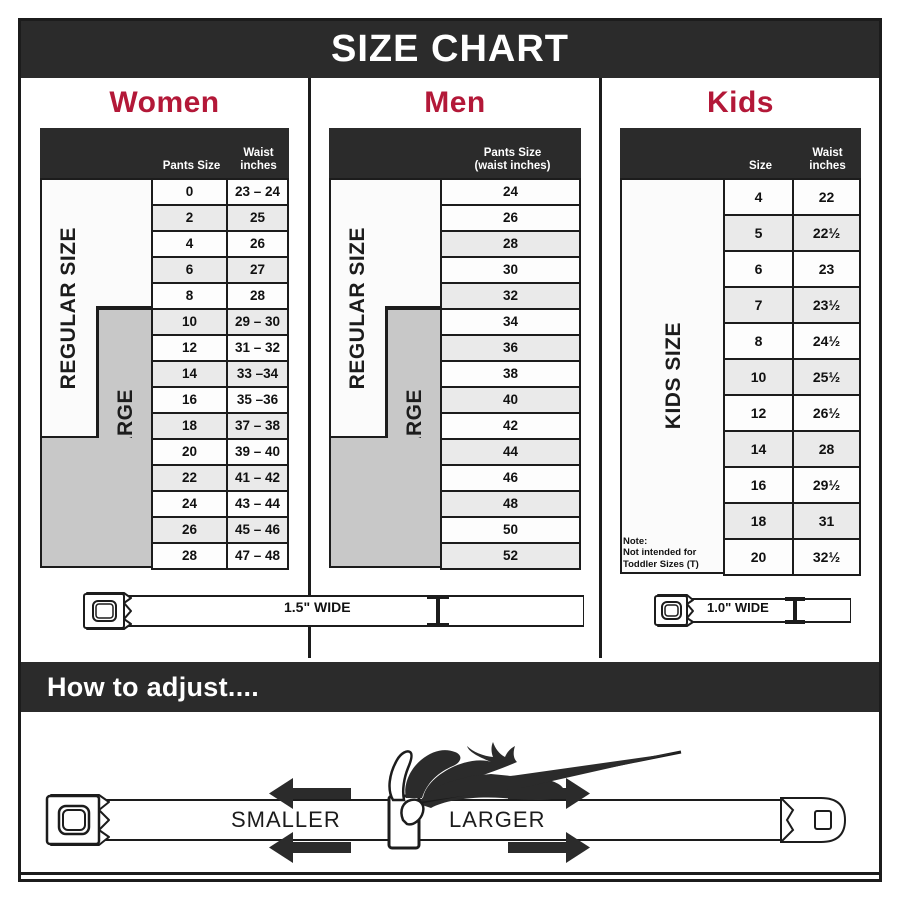  I want to click on arrow-left-bottom-icon, so click(310, 847).